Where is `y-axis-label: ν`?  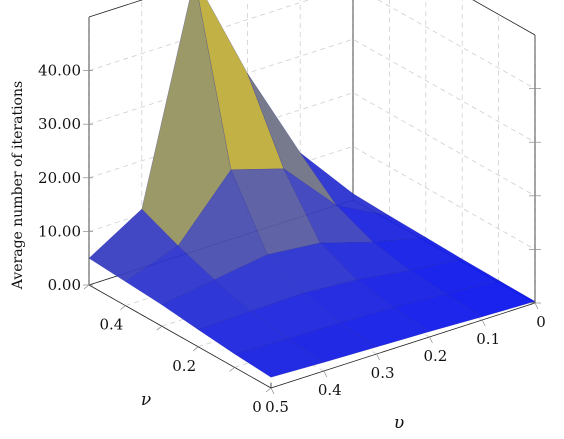 y-axis-label: ν is located at coordinates (146, 400).